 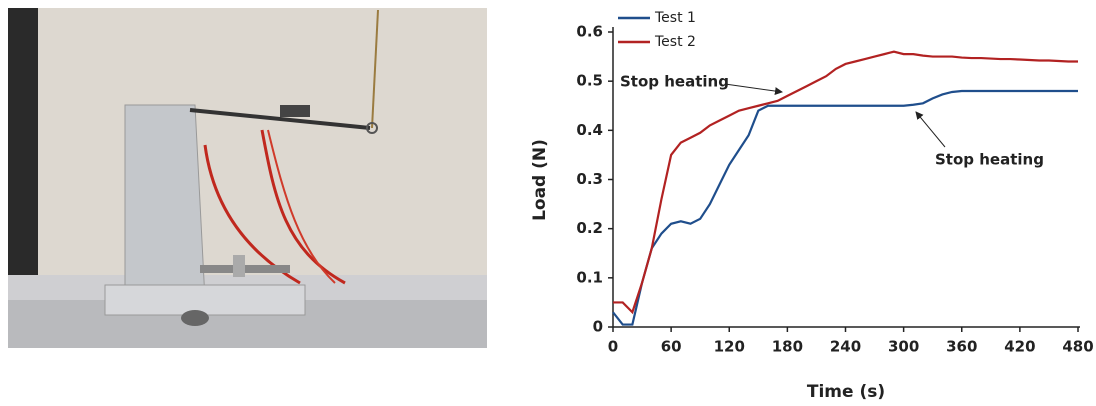 I want to click on x-tick-label: 240, so click(x=845, y=347).